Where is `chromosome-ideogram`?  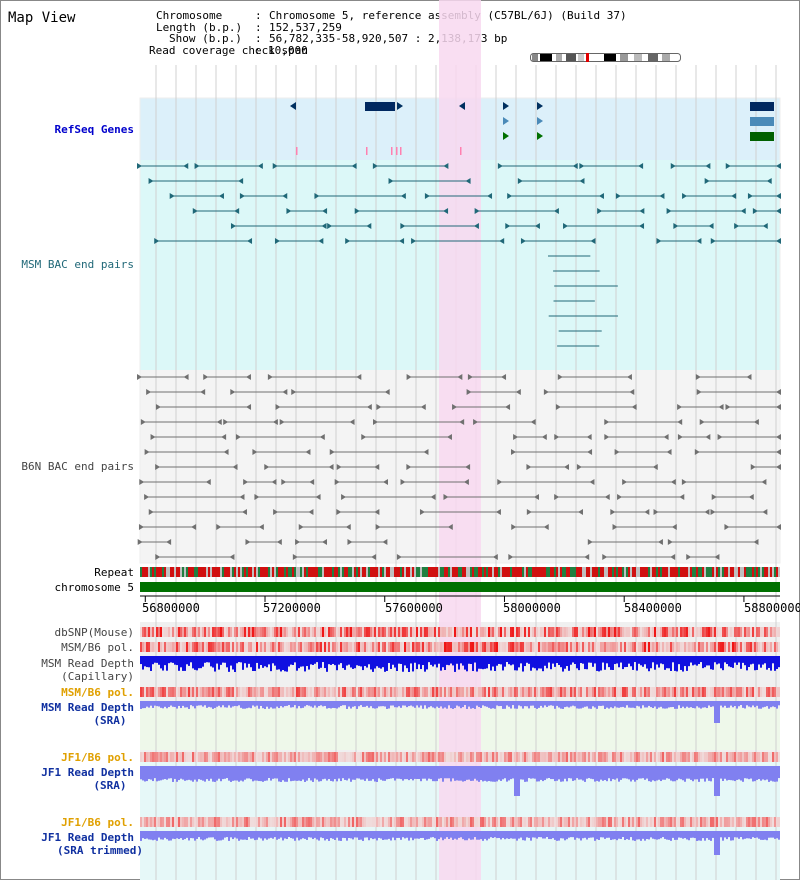 chromosome-ideogram is located at coordinates (606, 57).